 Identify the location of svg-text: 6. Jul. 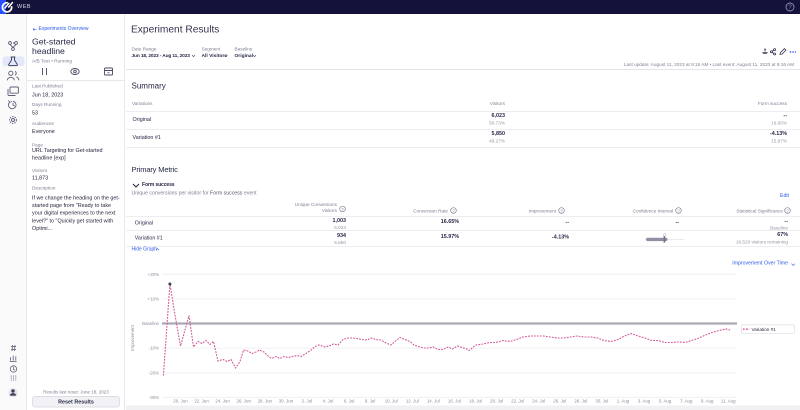
(349, 401).